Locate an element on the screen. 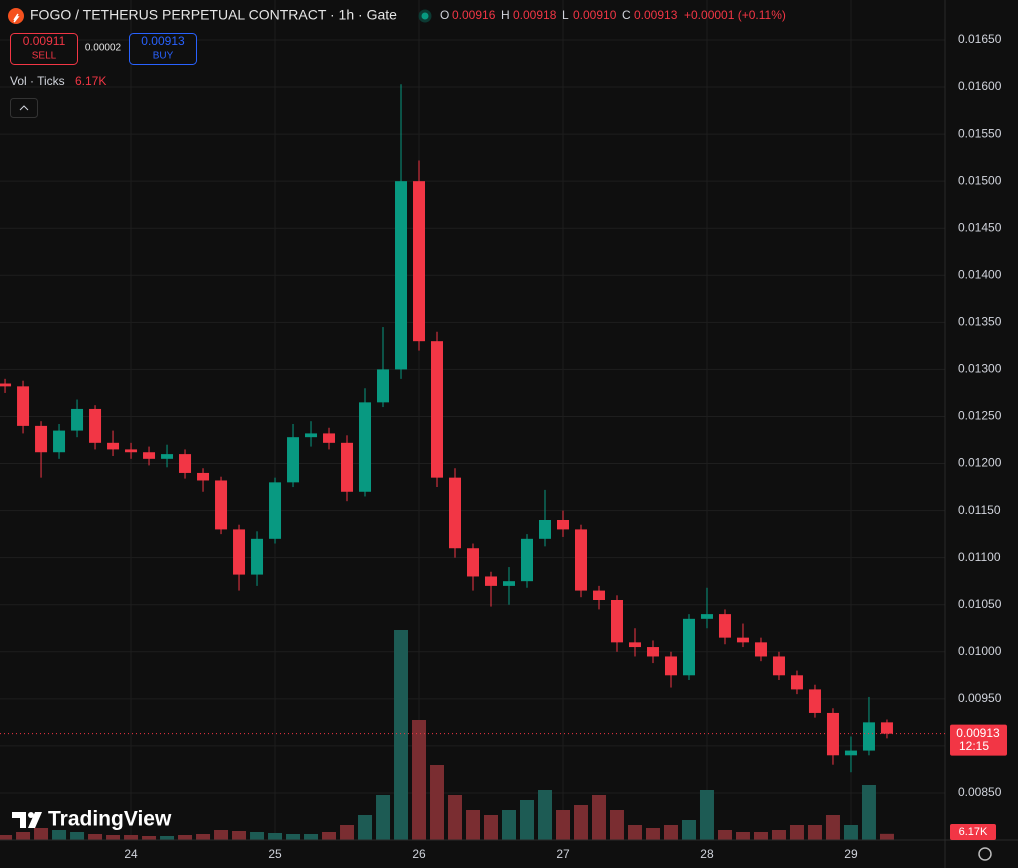 The height and width of the screenshot is (868, 1018). logo-glyph is located at coordinates (16, 18).